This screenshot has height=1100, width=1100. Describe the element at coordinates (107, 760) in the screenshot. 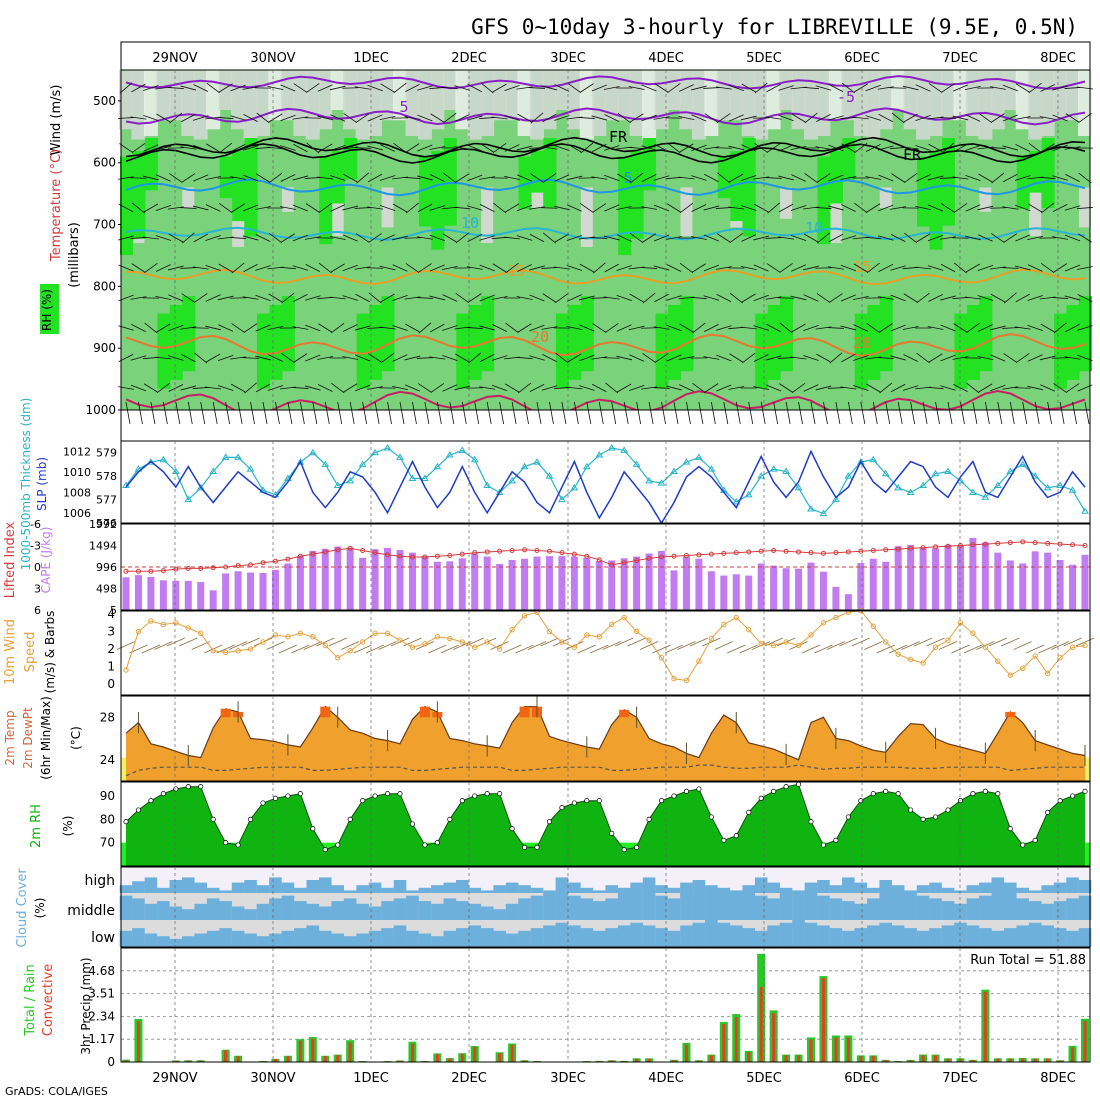

I see `temp-tick: 24` at that location.